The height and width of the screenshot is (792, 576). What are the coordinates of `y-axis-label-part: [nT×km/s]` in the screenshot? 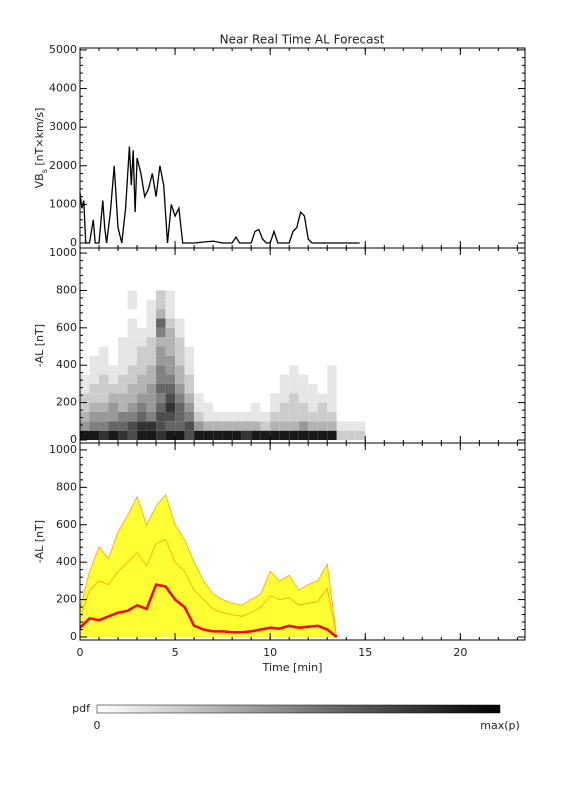 It's located at (39, 139).